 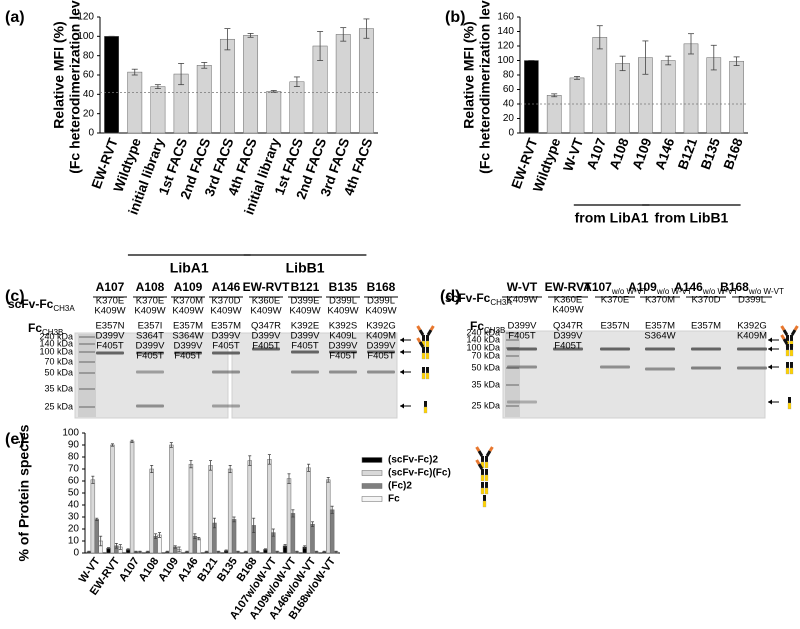 What do you see at coordinates (343, 287) in the screenshot?
I see `column-header-main: B135` at bounding box center [343, 287].